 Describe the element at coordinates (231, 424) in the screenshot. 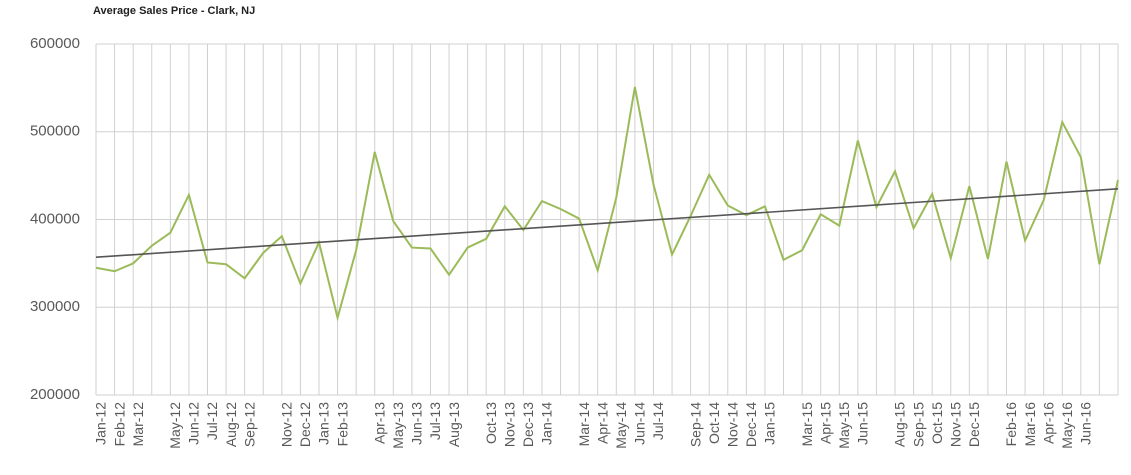

I see `x-tick-label: Aug-12` at that location.